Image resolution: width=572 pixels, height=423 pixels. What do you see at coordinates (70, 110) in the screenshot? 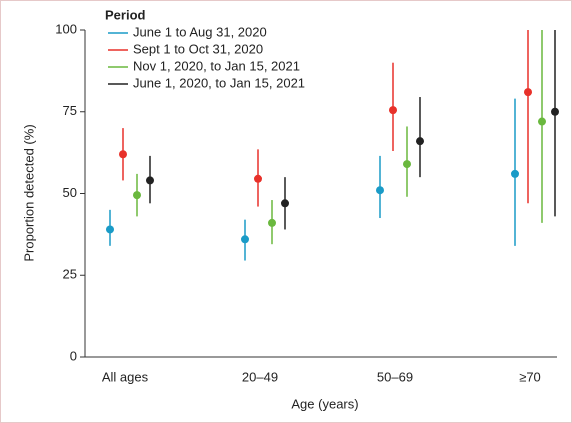
I see `y-tick-label: 75` at bounding box center [70, 110].